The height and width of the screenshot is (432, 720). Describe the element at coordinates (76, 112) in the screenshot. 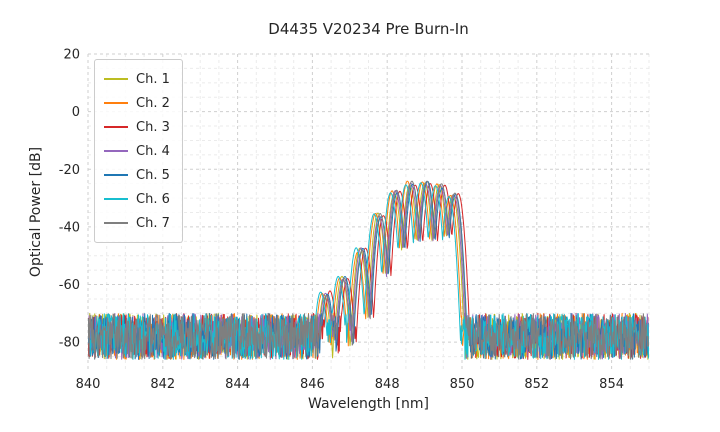

I see `y-tick-label: 0` at that location.